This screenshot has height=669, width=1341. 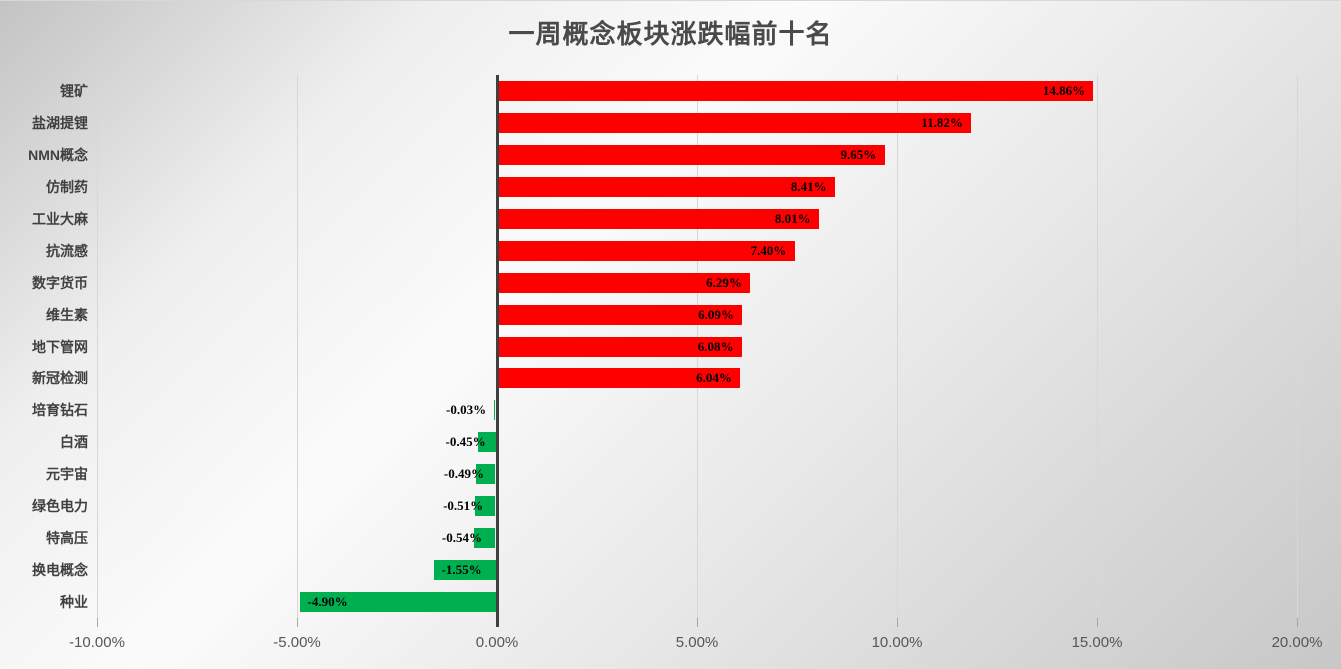 What do you see at coordinates (60, 282) in the screenshot?
I see `category-label: 数字货币` at bounding box center [60, 282].